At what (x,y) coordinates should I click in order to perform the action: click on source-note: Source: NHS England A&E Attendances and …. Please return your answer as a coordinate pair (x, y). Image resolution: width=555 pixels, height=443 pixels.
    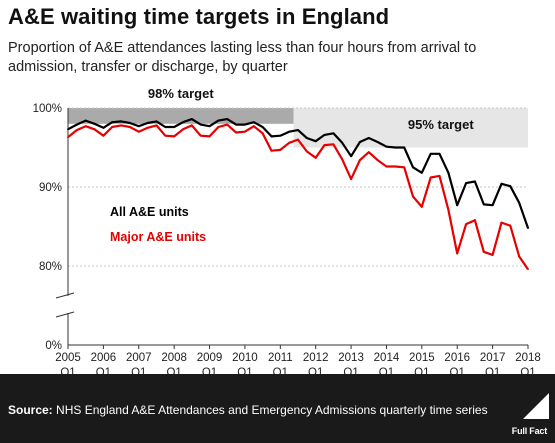
    Looking at the image, I should click on (248, 410).